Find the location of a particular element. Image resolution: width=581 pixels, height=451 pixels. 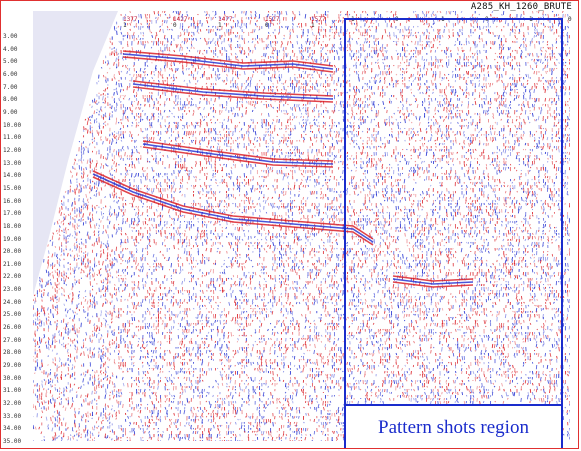

time-label: 32.00 is located at coordinates (12, 404).